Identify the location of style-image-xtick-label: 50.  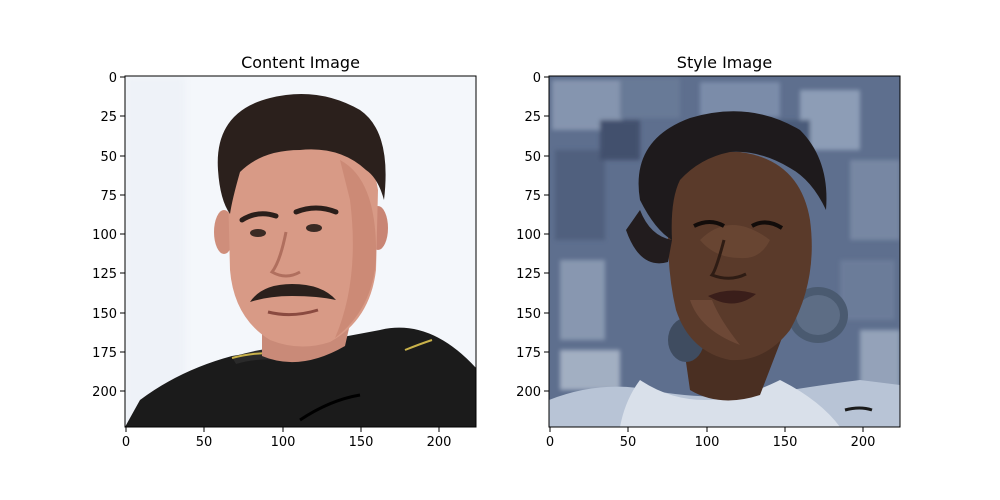
(628, 442).